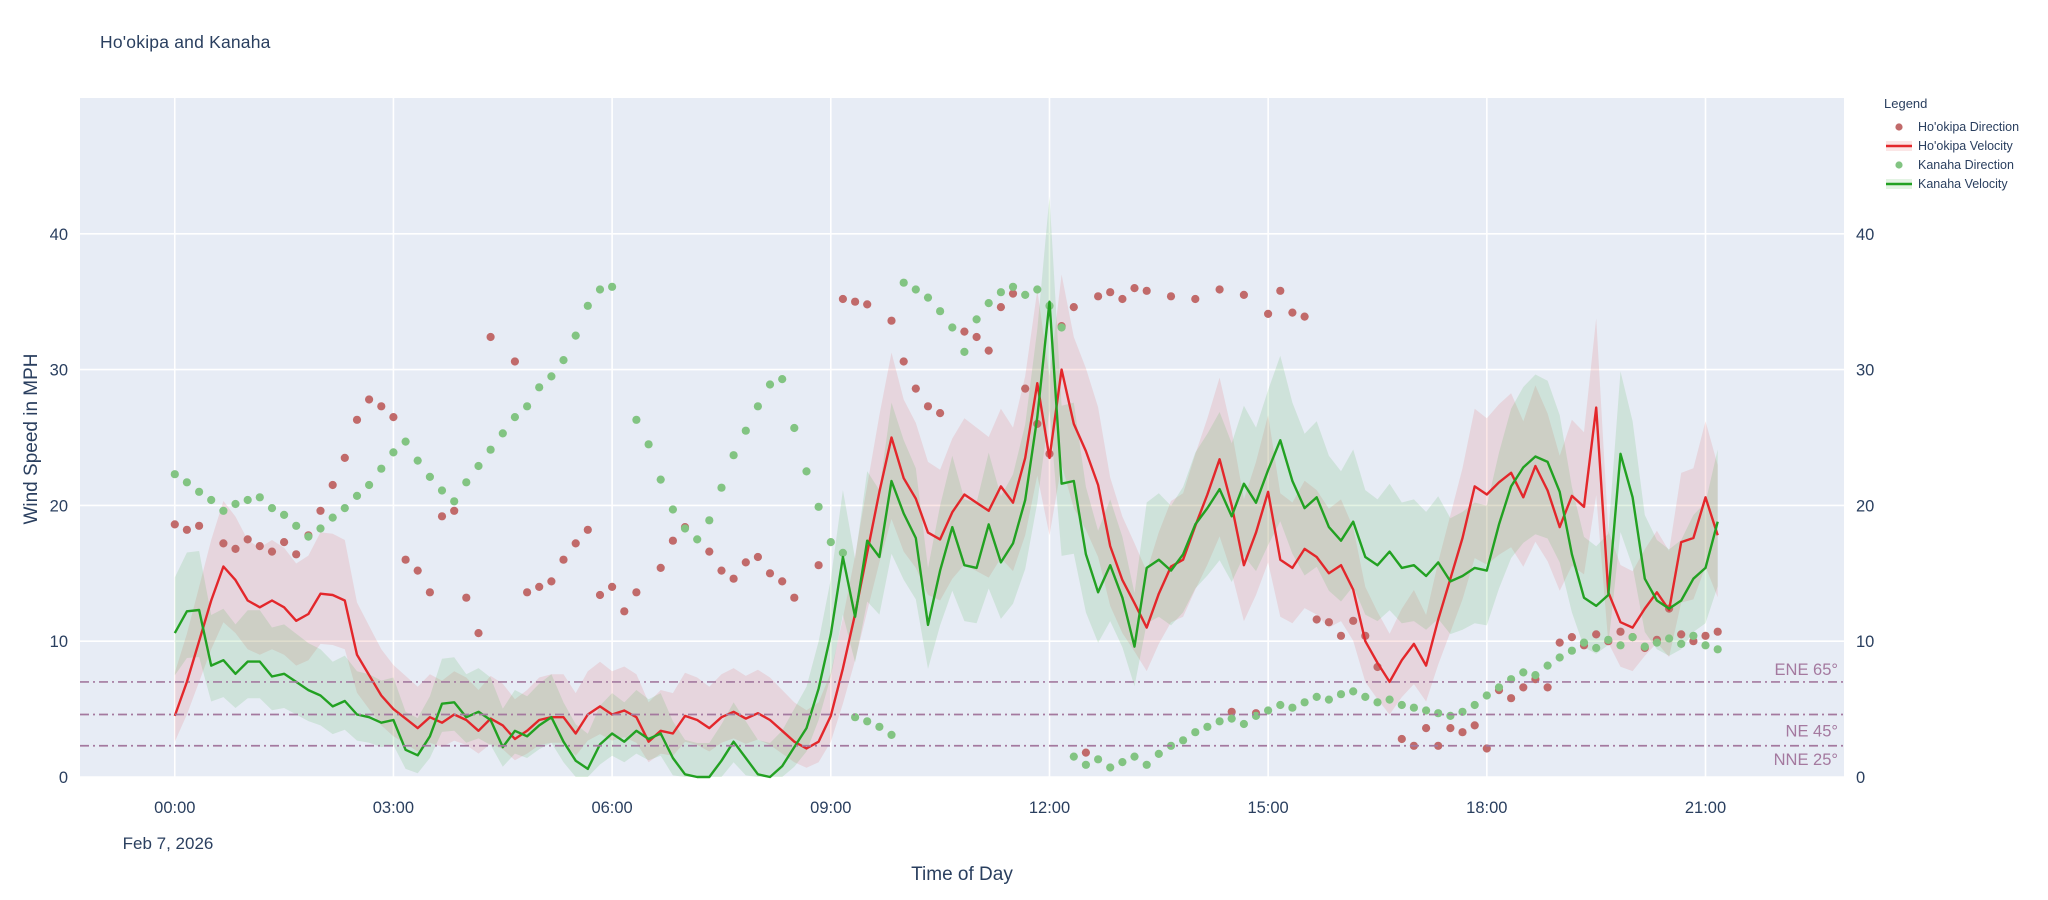  I want to click on legend-item-label: Kanaha Velocity, so click(1963, 183).